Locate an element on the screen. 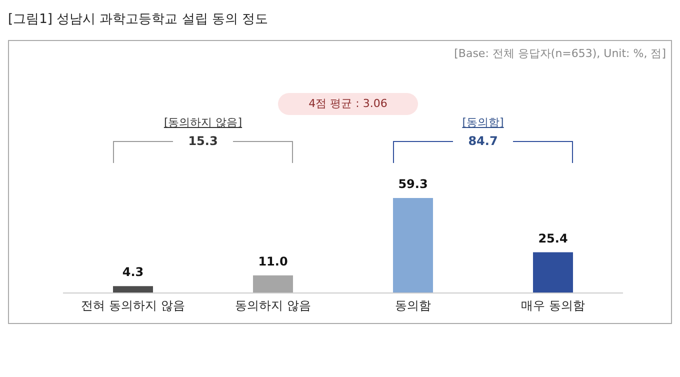 Image resolution: width=680 pixels, height=377 pixels. data-label: 25.4 is located at coordinates (553, 238).